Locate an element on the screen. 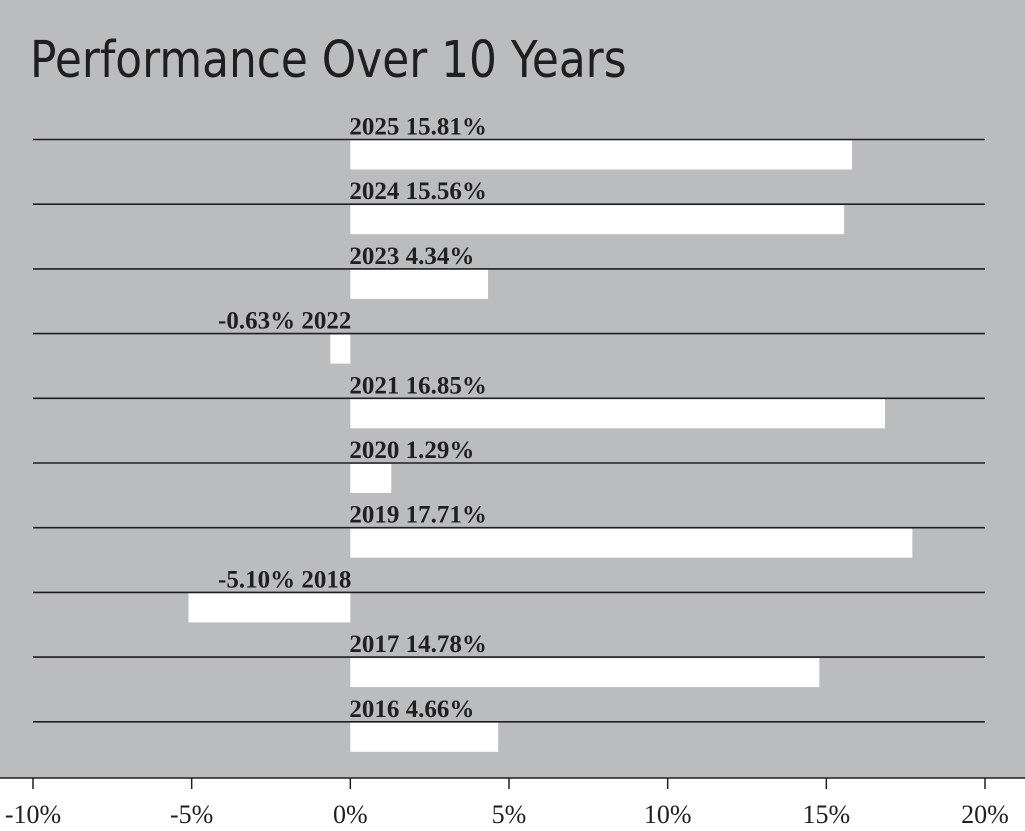 The width and height of the screenshot is (1025, 831). bar-2023 is located at coordinates (419, 284).